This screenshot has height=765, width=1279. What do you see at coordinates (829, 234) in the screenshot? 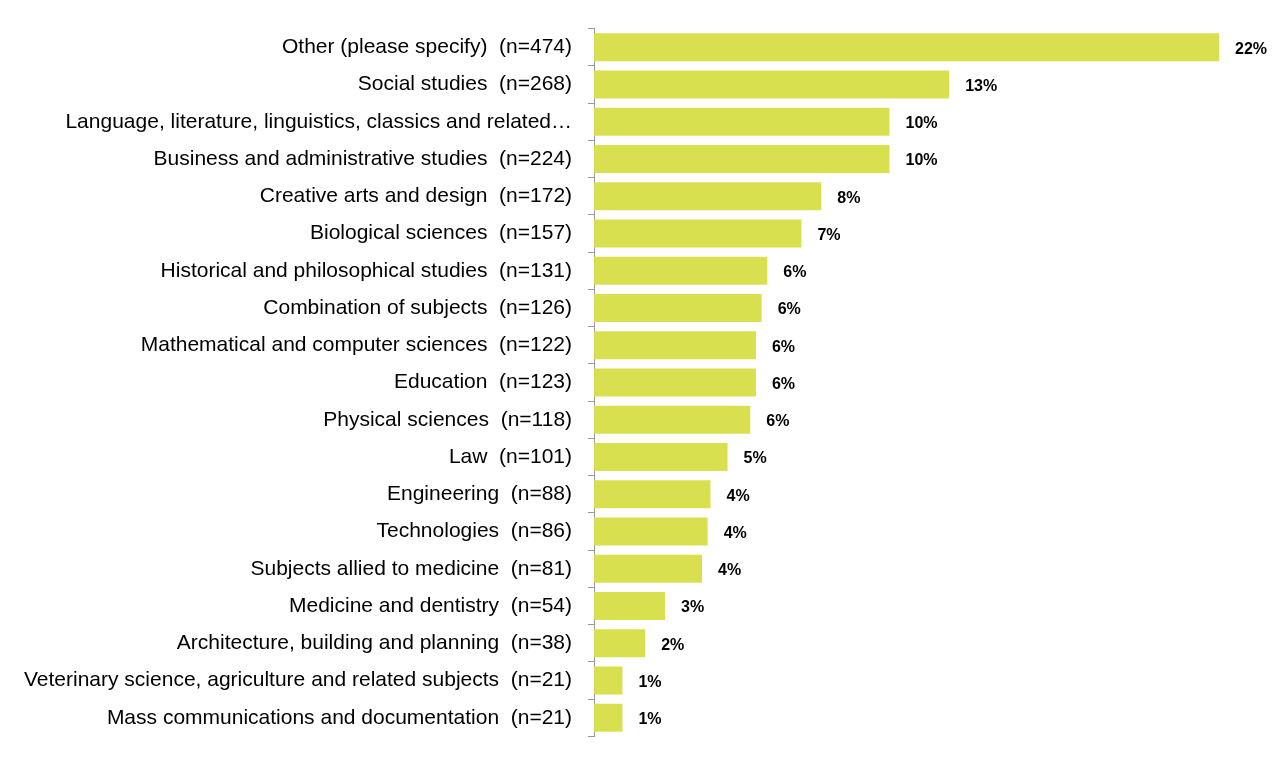
I see `data-label: 7%` at bounding box center [829, 234].